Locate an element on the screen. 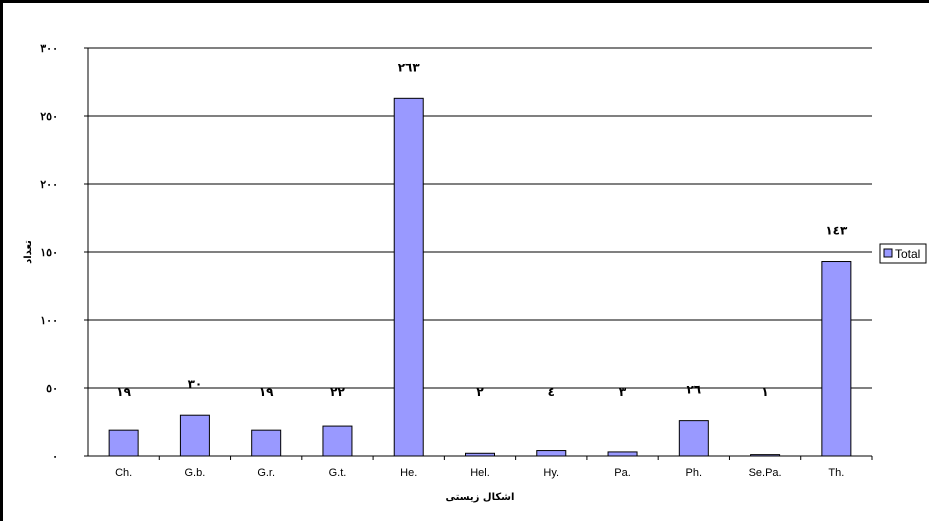 The image size is (929, 521). x-tick-label: Se.Pa. is located at coordinates (765, 473).